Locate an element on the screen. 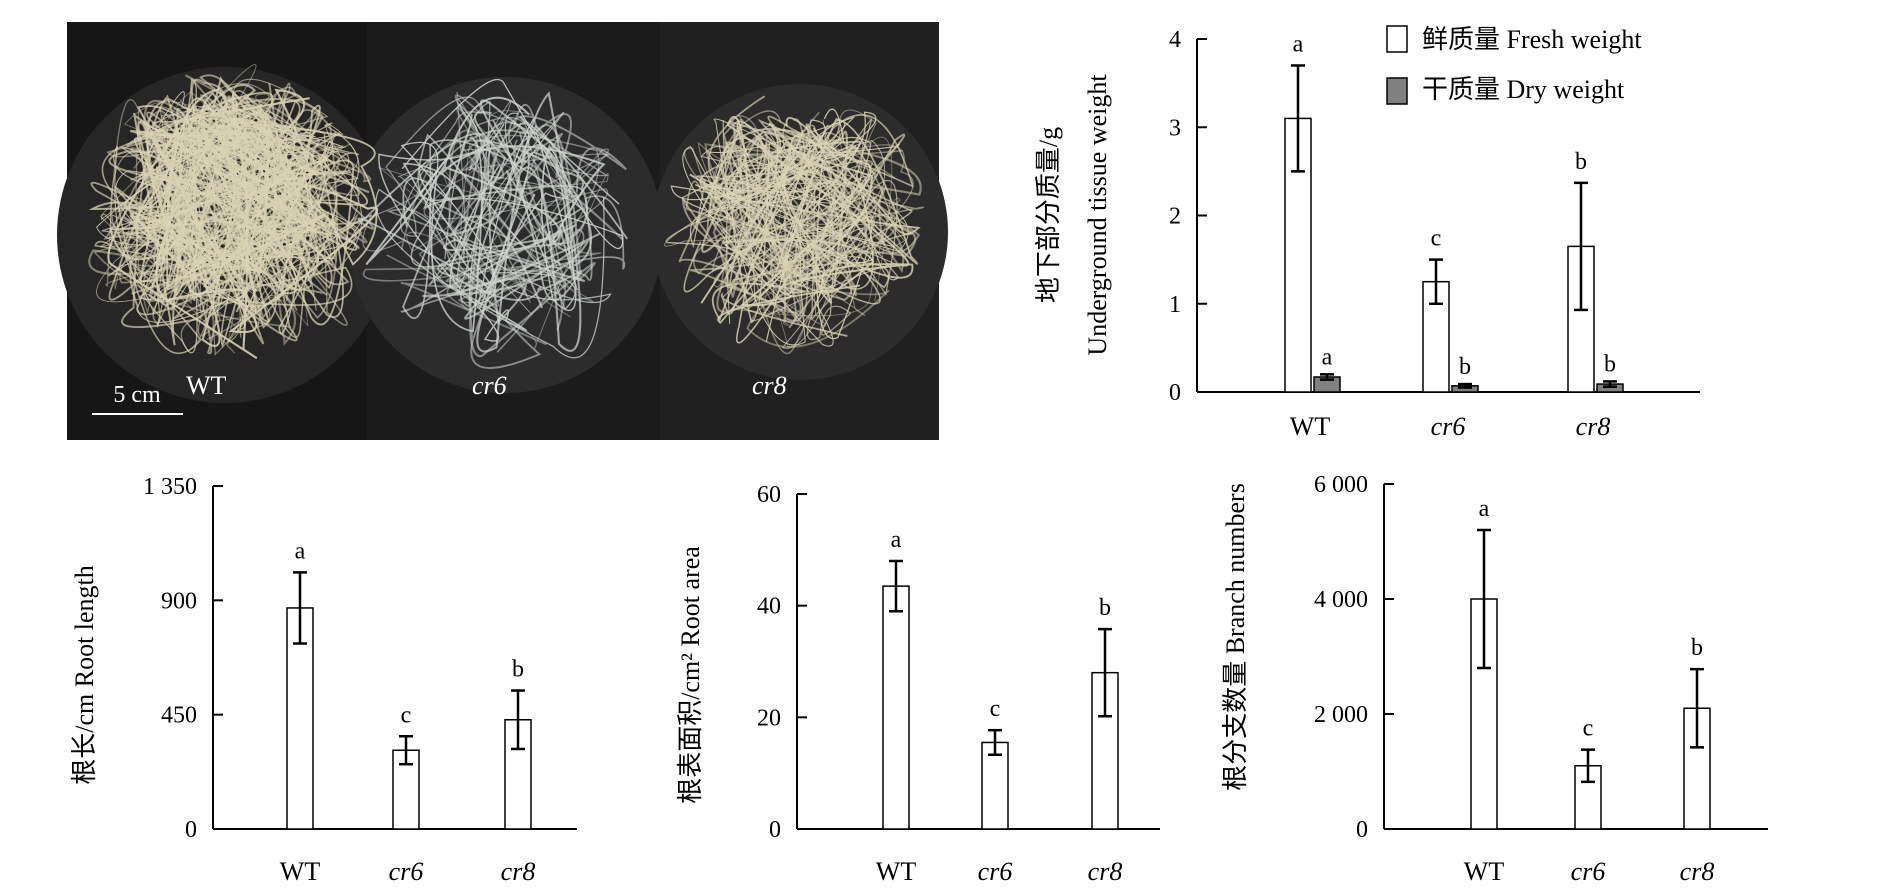  y-tick-label: 4 is located at coordinates (1175, 40).